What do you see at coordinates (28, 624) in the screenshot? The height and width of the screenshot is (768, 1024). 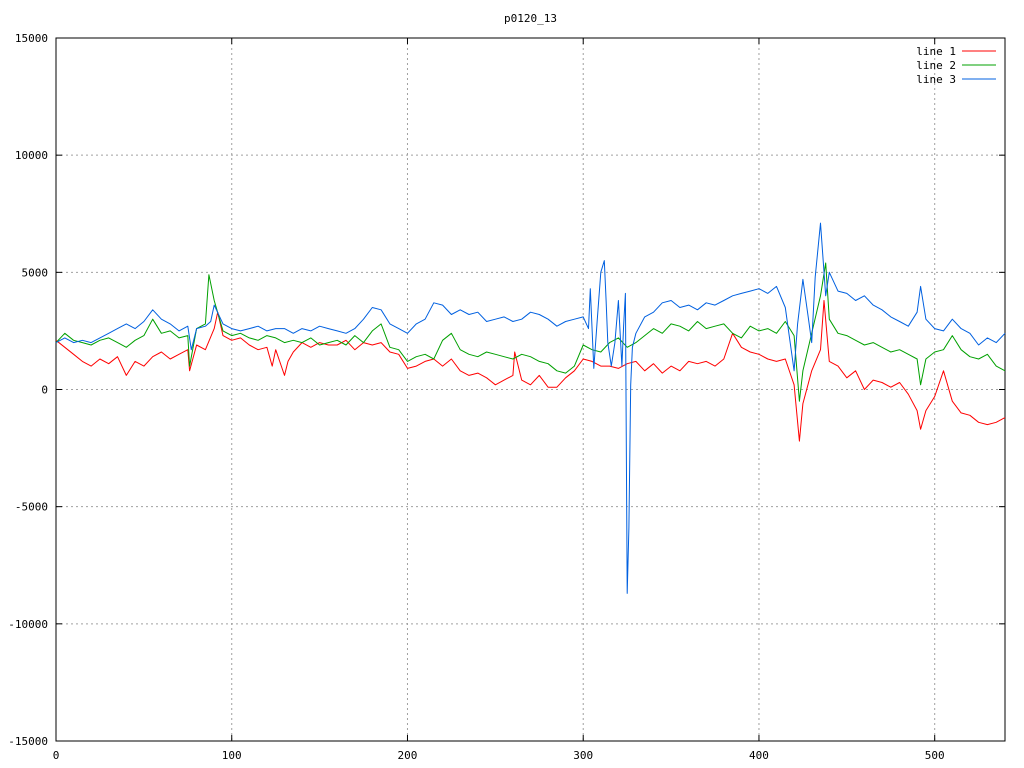 I see `y-tick-label: -10000` at bounding box center [28, 624].